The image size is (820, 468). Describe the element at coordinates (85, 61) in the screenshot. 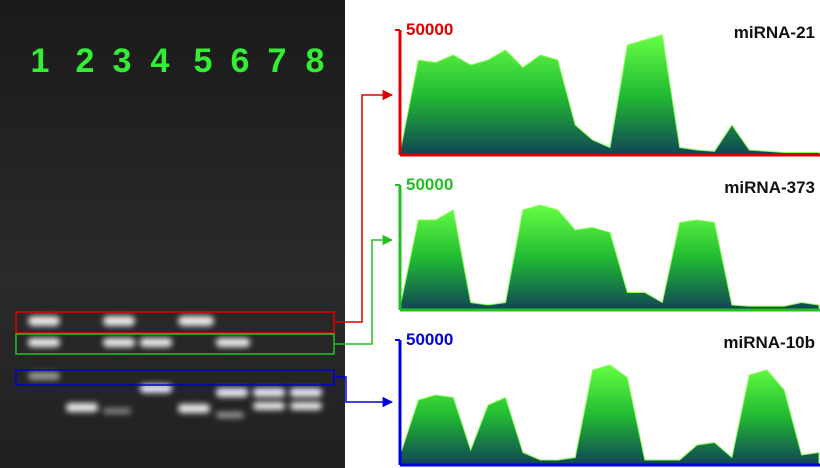

I see `lane-label: 2` at that location.